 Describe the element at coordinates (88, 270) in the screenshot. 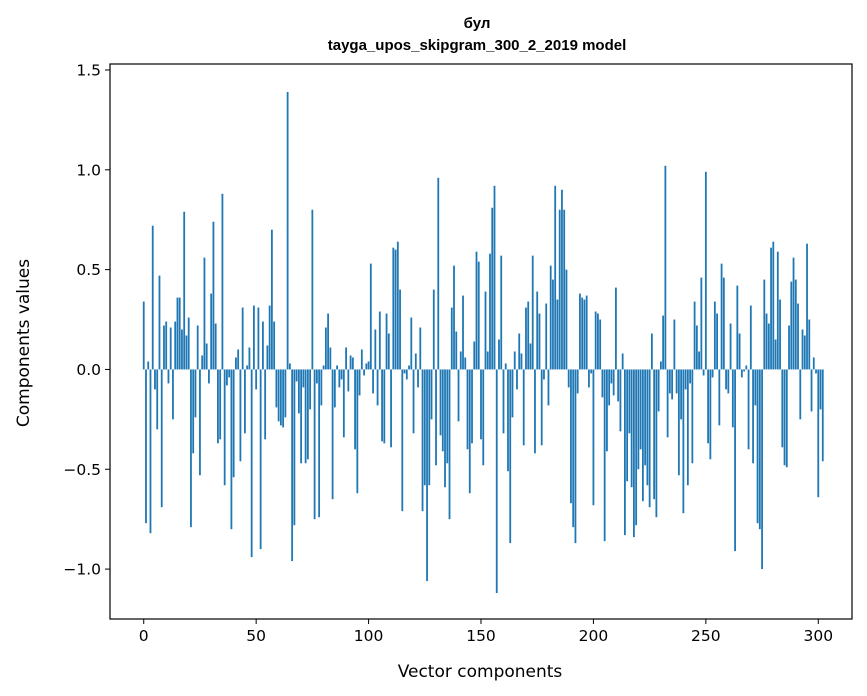

I see `y-tick-label-3: 0.5` at that location.